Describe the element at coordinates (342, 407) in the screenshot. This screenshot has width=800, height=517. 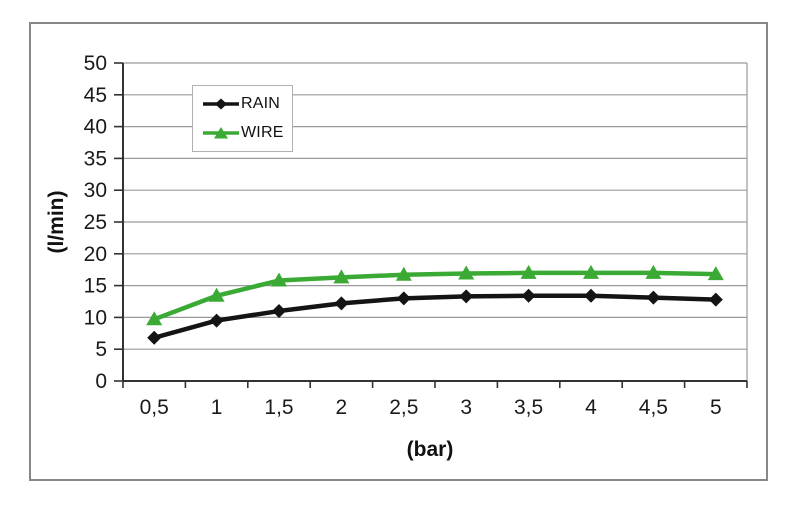
I see `x-tick-label: 2` at that location.